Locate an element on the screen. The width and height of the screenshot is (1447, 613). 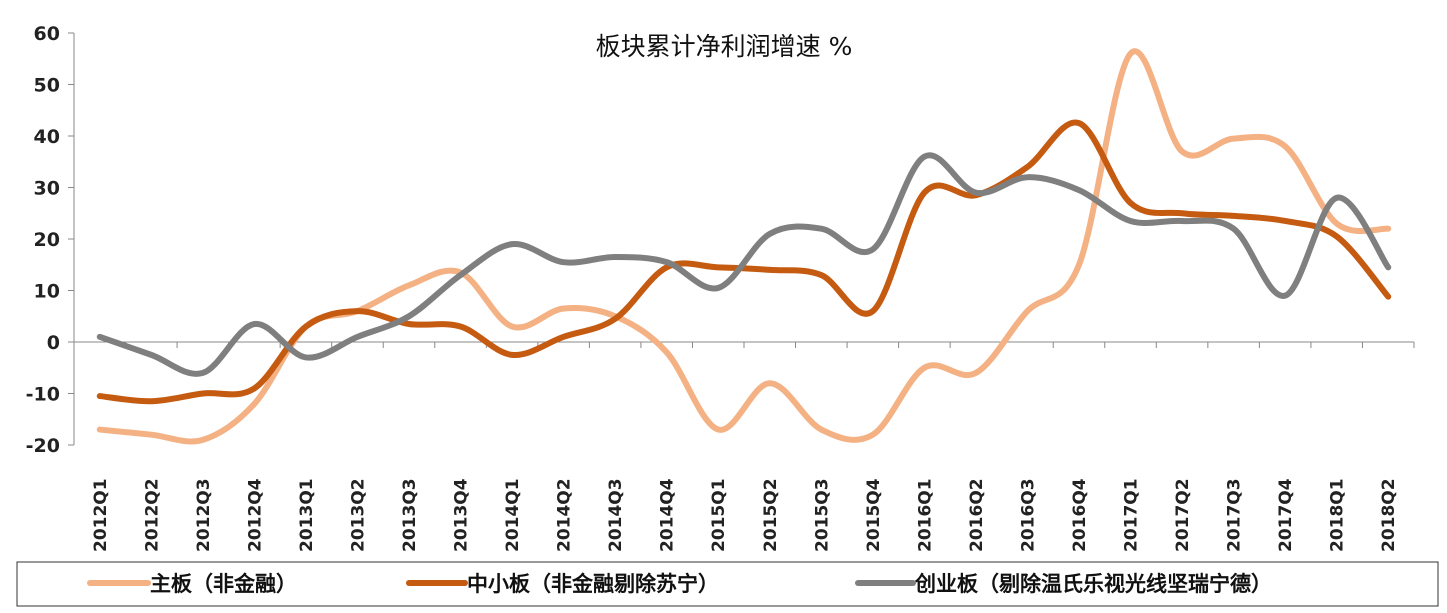
legend-label-chinext: 创业板（剔除温氏乐视光线坚瑞宁德） is located at coordinates (1093, 584).